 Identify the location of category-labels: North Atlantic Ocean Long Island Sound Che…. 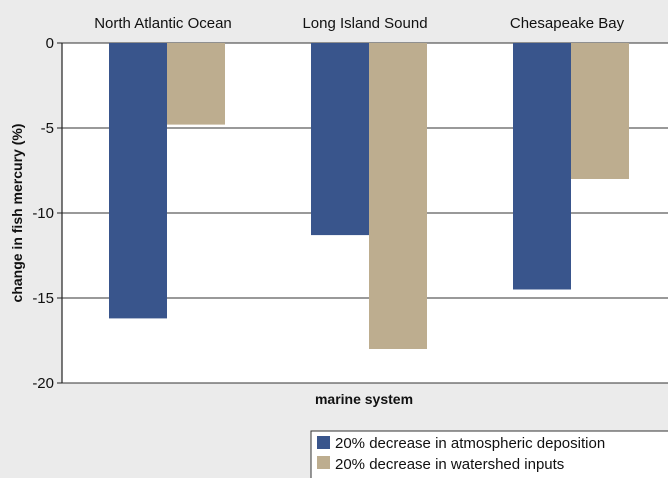
(359, 23).